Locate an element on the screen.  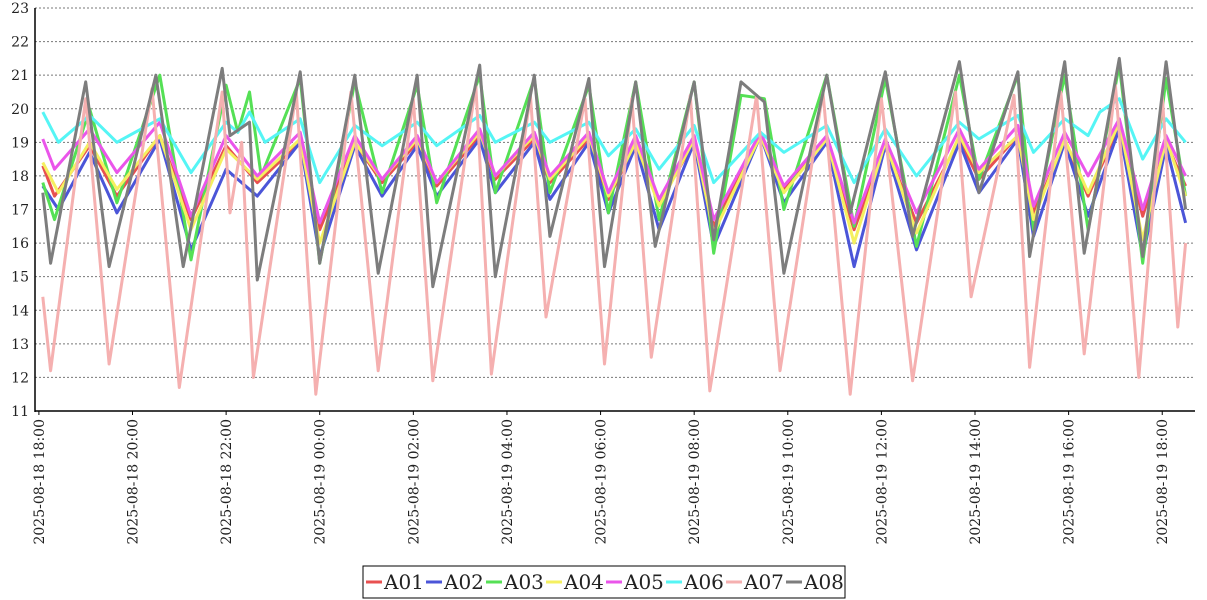
x-tick-label: 2025-08-18 20:00 is located at coordinates (134, 482).